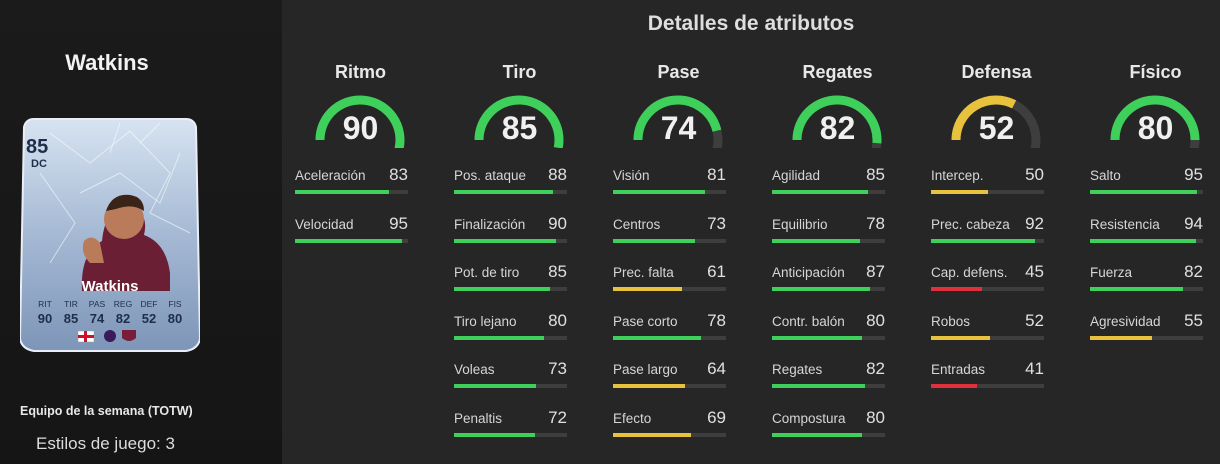 The height and width of the screenshot is (464, 1220). I want to click on attribute-value: 50, so click(1034, 174).